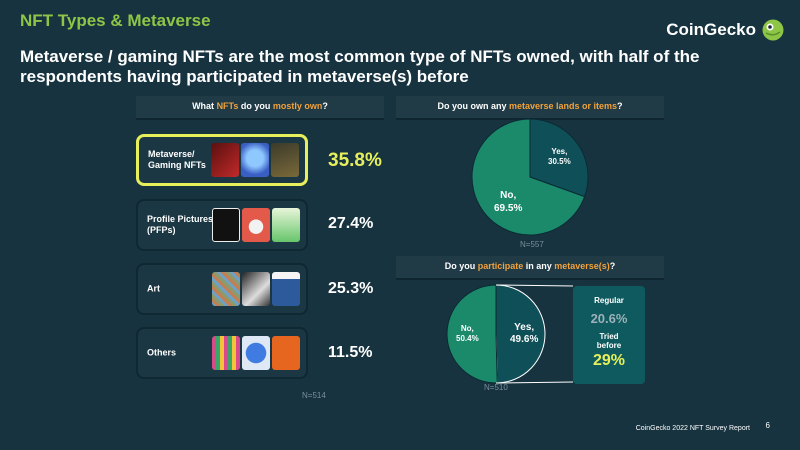 This screenshot has height=450, width=800. What do you see at coordinates (153, 288) in the screenshot?
I see `category-label: Art` at bounding box center [153, 288].